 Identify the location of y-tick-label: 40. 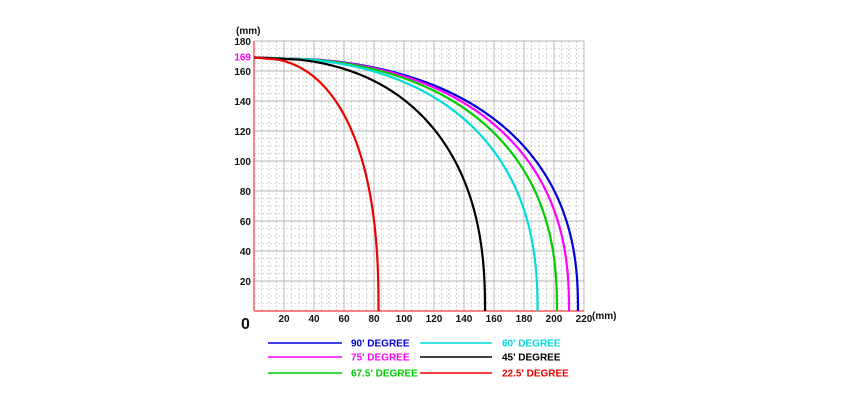
(246, 252).